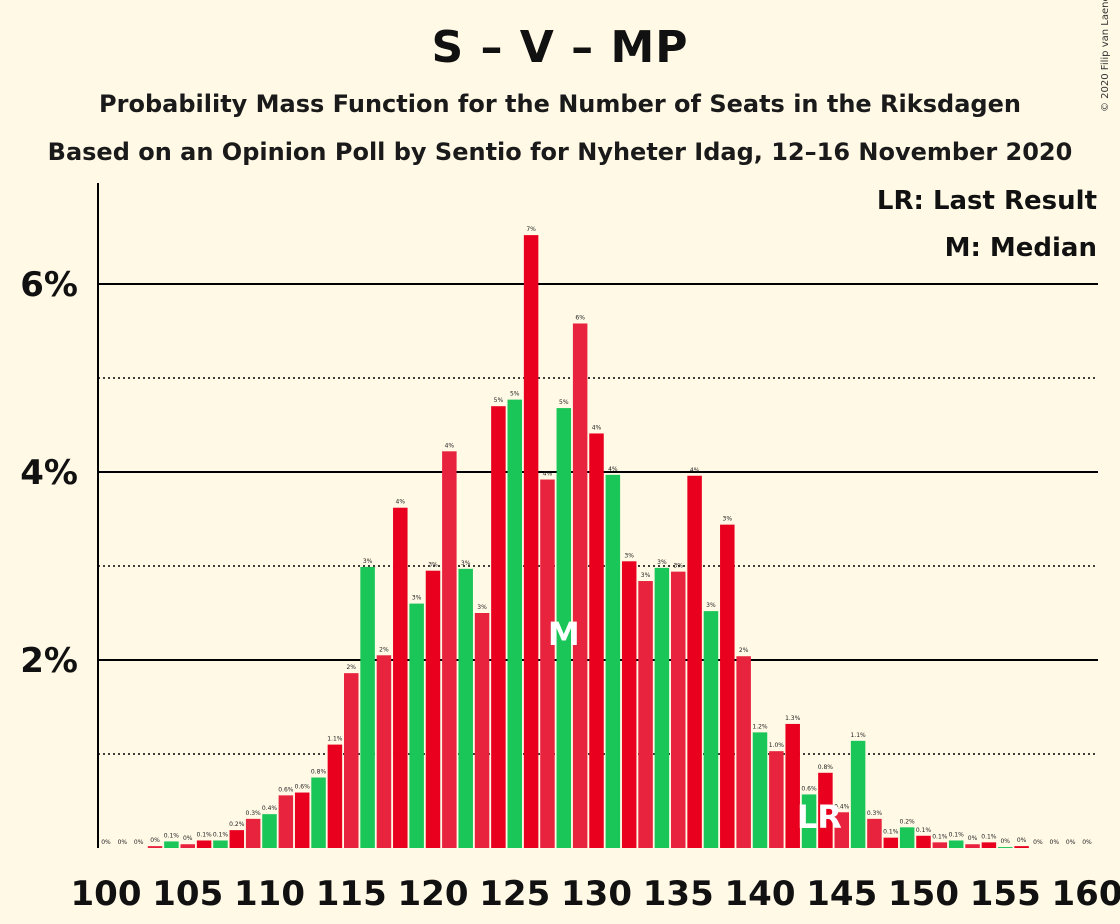 The width and height of the screenshot is (1120, 924). I want to click on bar-label-134: 3%, so click(662, 562).